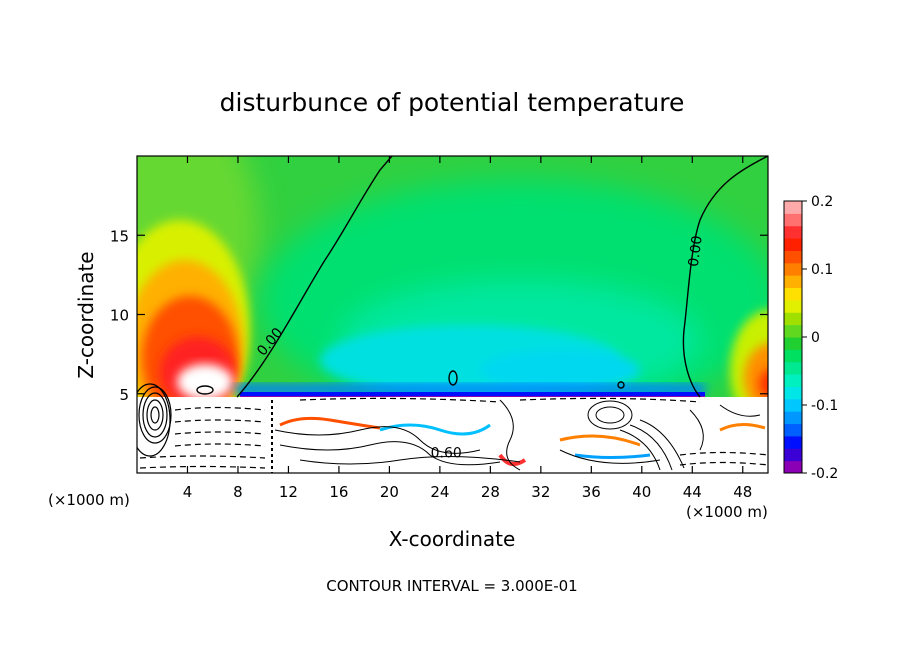 The image size is (904, 654). Describe the element at coordinates (338, 492) in the screenshot. I see `x-tick-label: 16` at that location.